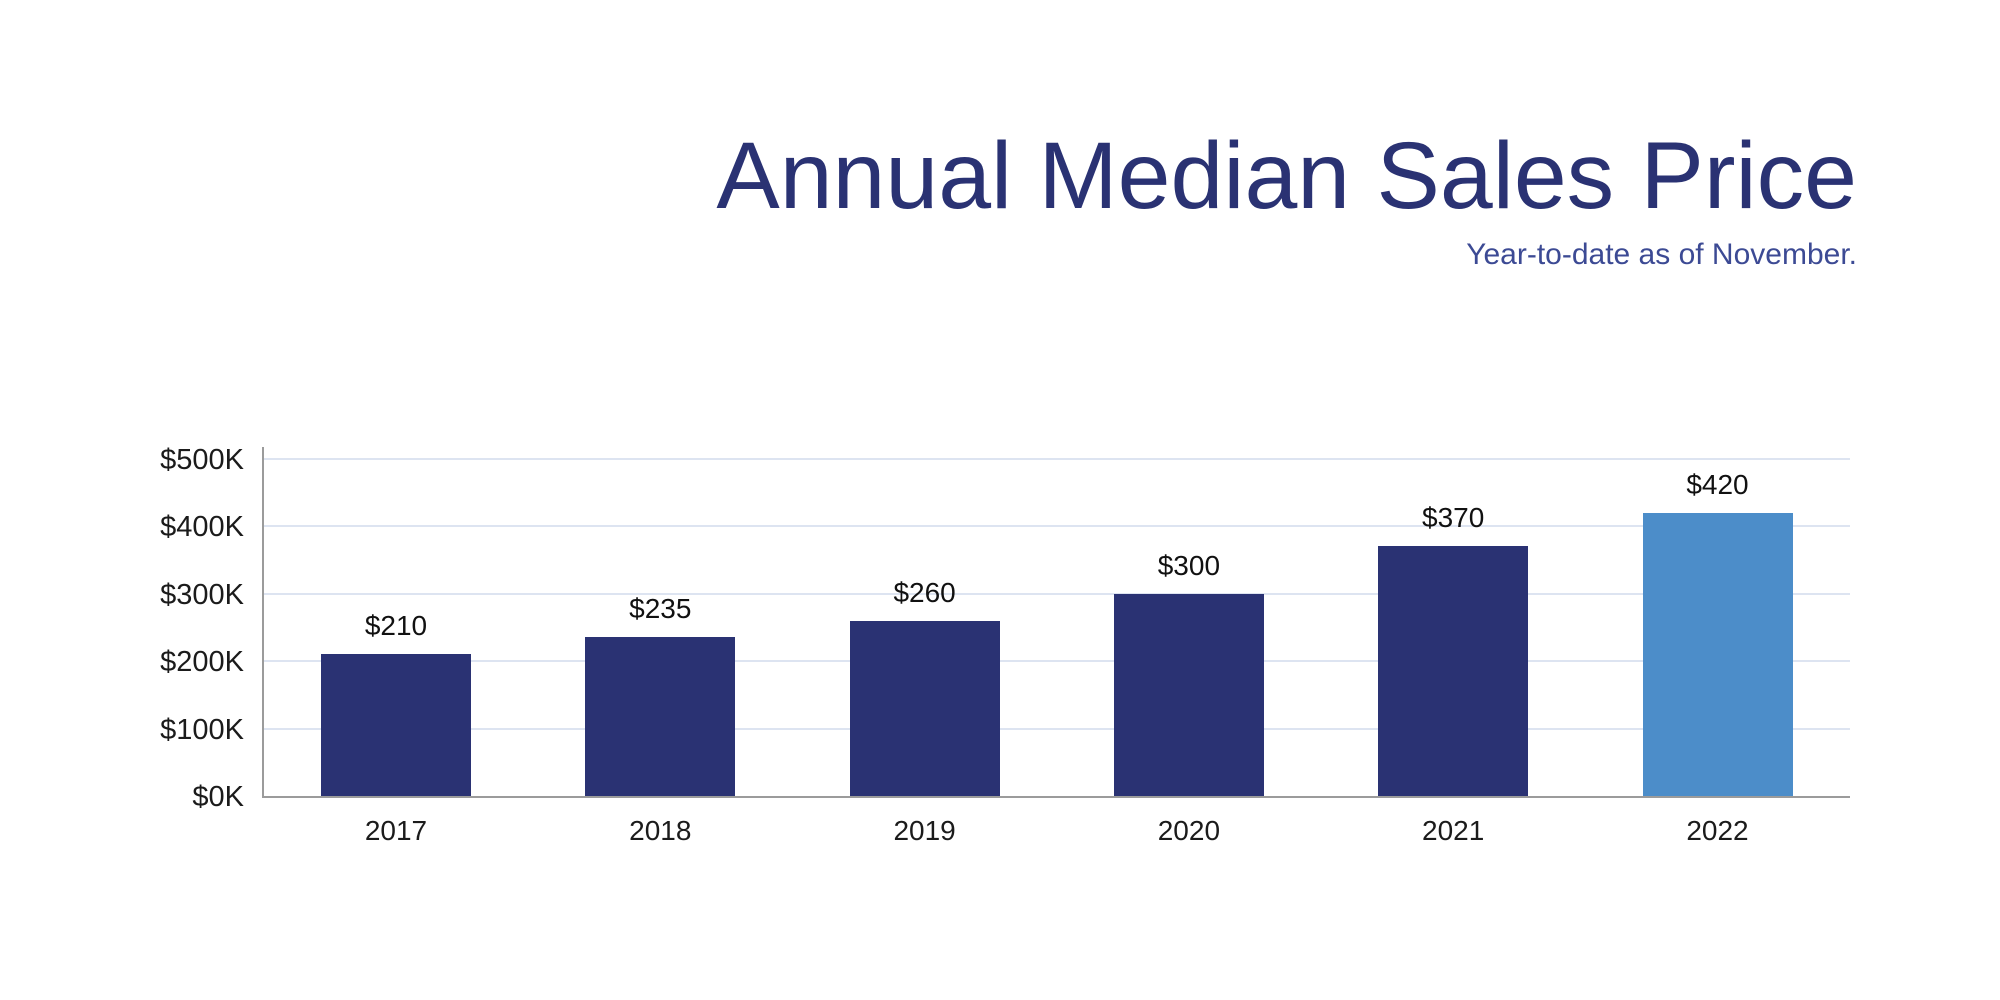  Describe the element at coordinates (924, 830) in the screenshot. I see `x-tick-label: 2019` at that location.